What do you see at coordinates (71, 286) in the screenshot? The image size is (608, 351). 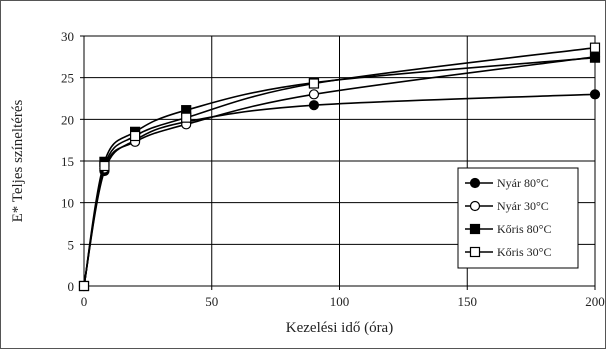 I see `y-tick-label: 0` at bounding box center [71, 286].